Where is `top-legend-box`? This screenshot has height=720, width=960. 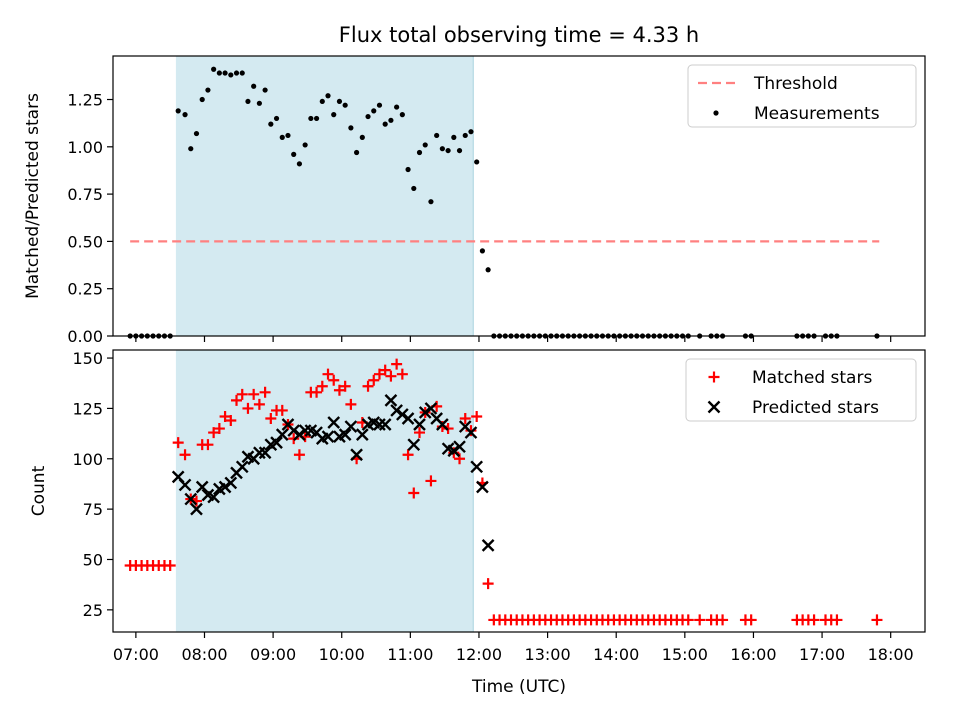
top-legend-box is located at coordinates (802, 96).